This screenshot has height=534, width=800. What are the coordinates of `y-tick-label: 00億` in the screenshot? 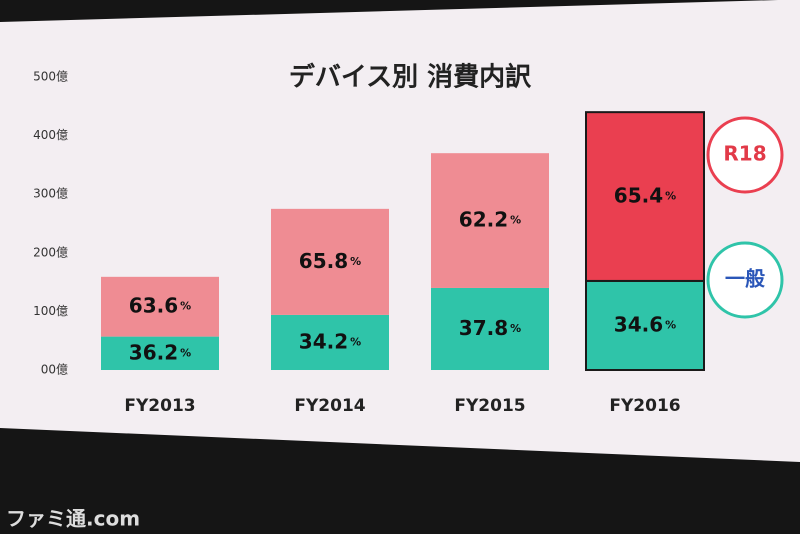 It's located at (54, 370).